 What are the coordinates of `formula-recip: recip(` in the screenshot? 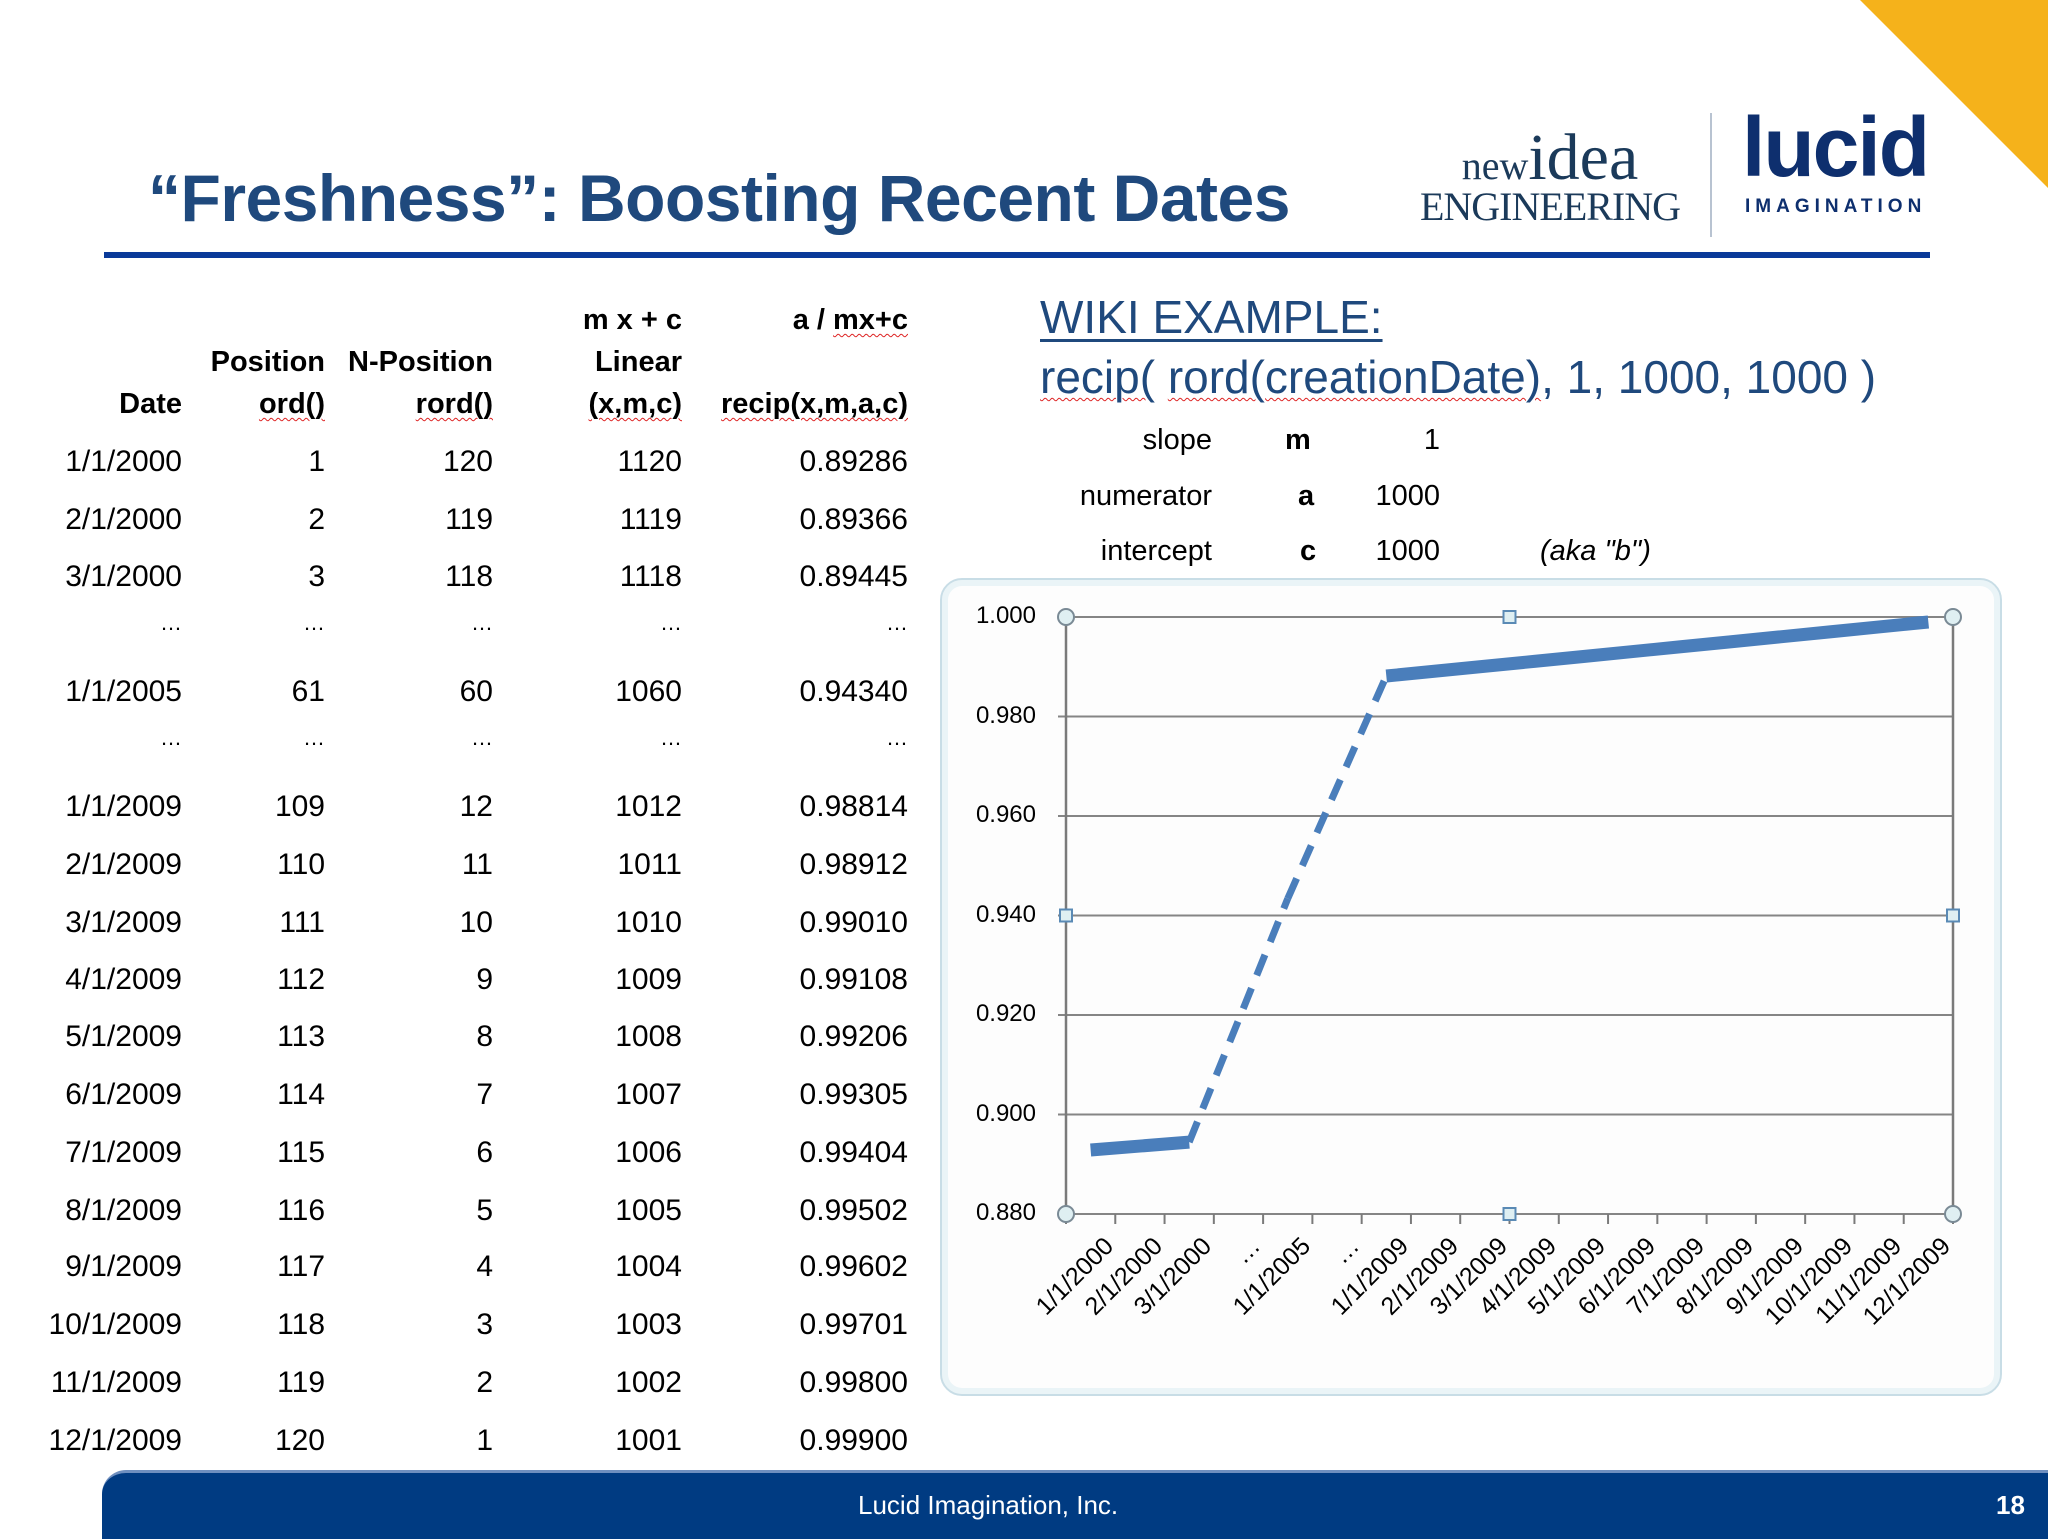 It's located at (1098, 377).